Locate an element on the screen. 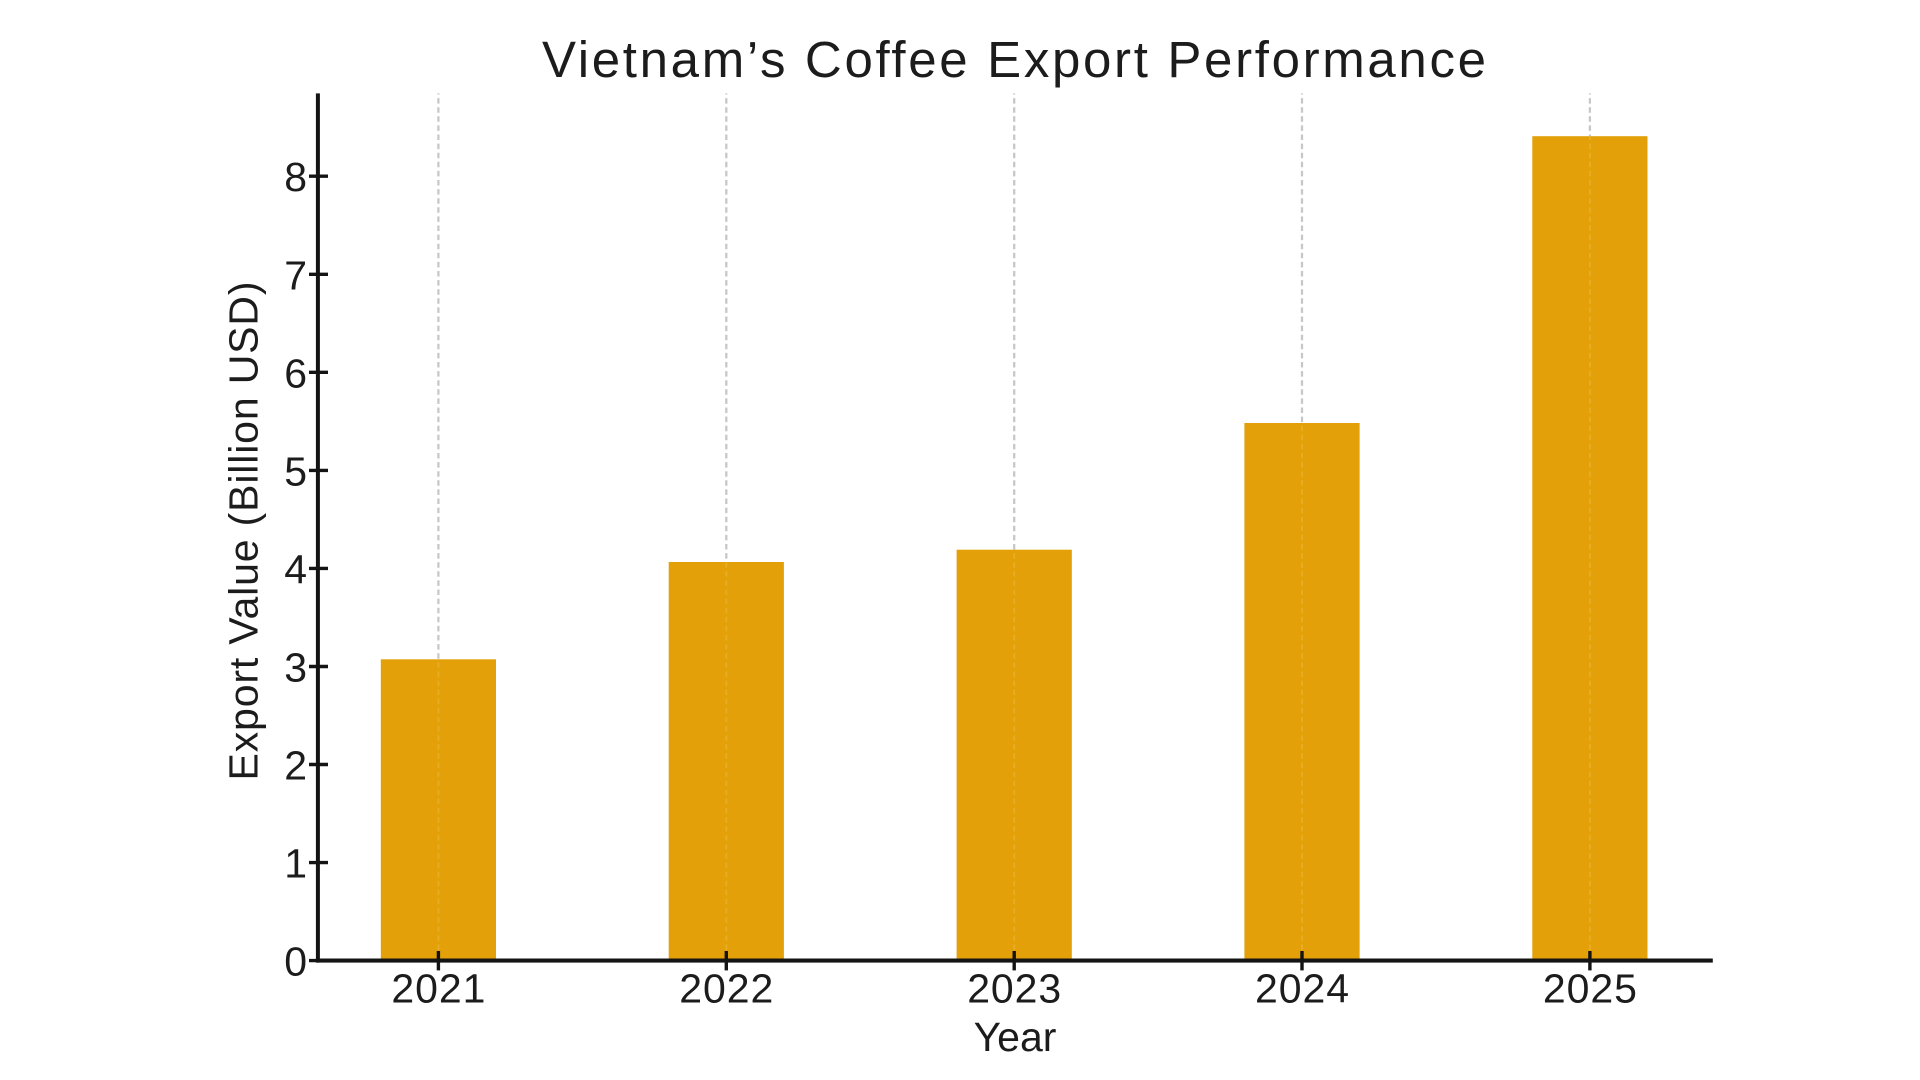 The width and height of the screenshot is (1920, 1080). svg-text: 5 is located at coordinates (295, 471).